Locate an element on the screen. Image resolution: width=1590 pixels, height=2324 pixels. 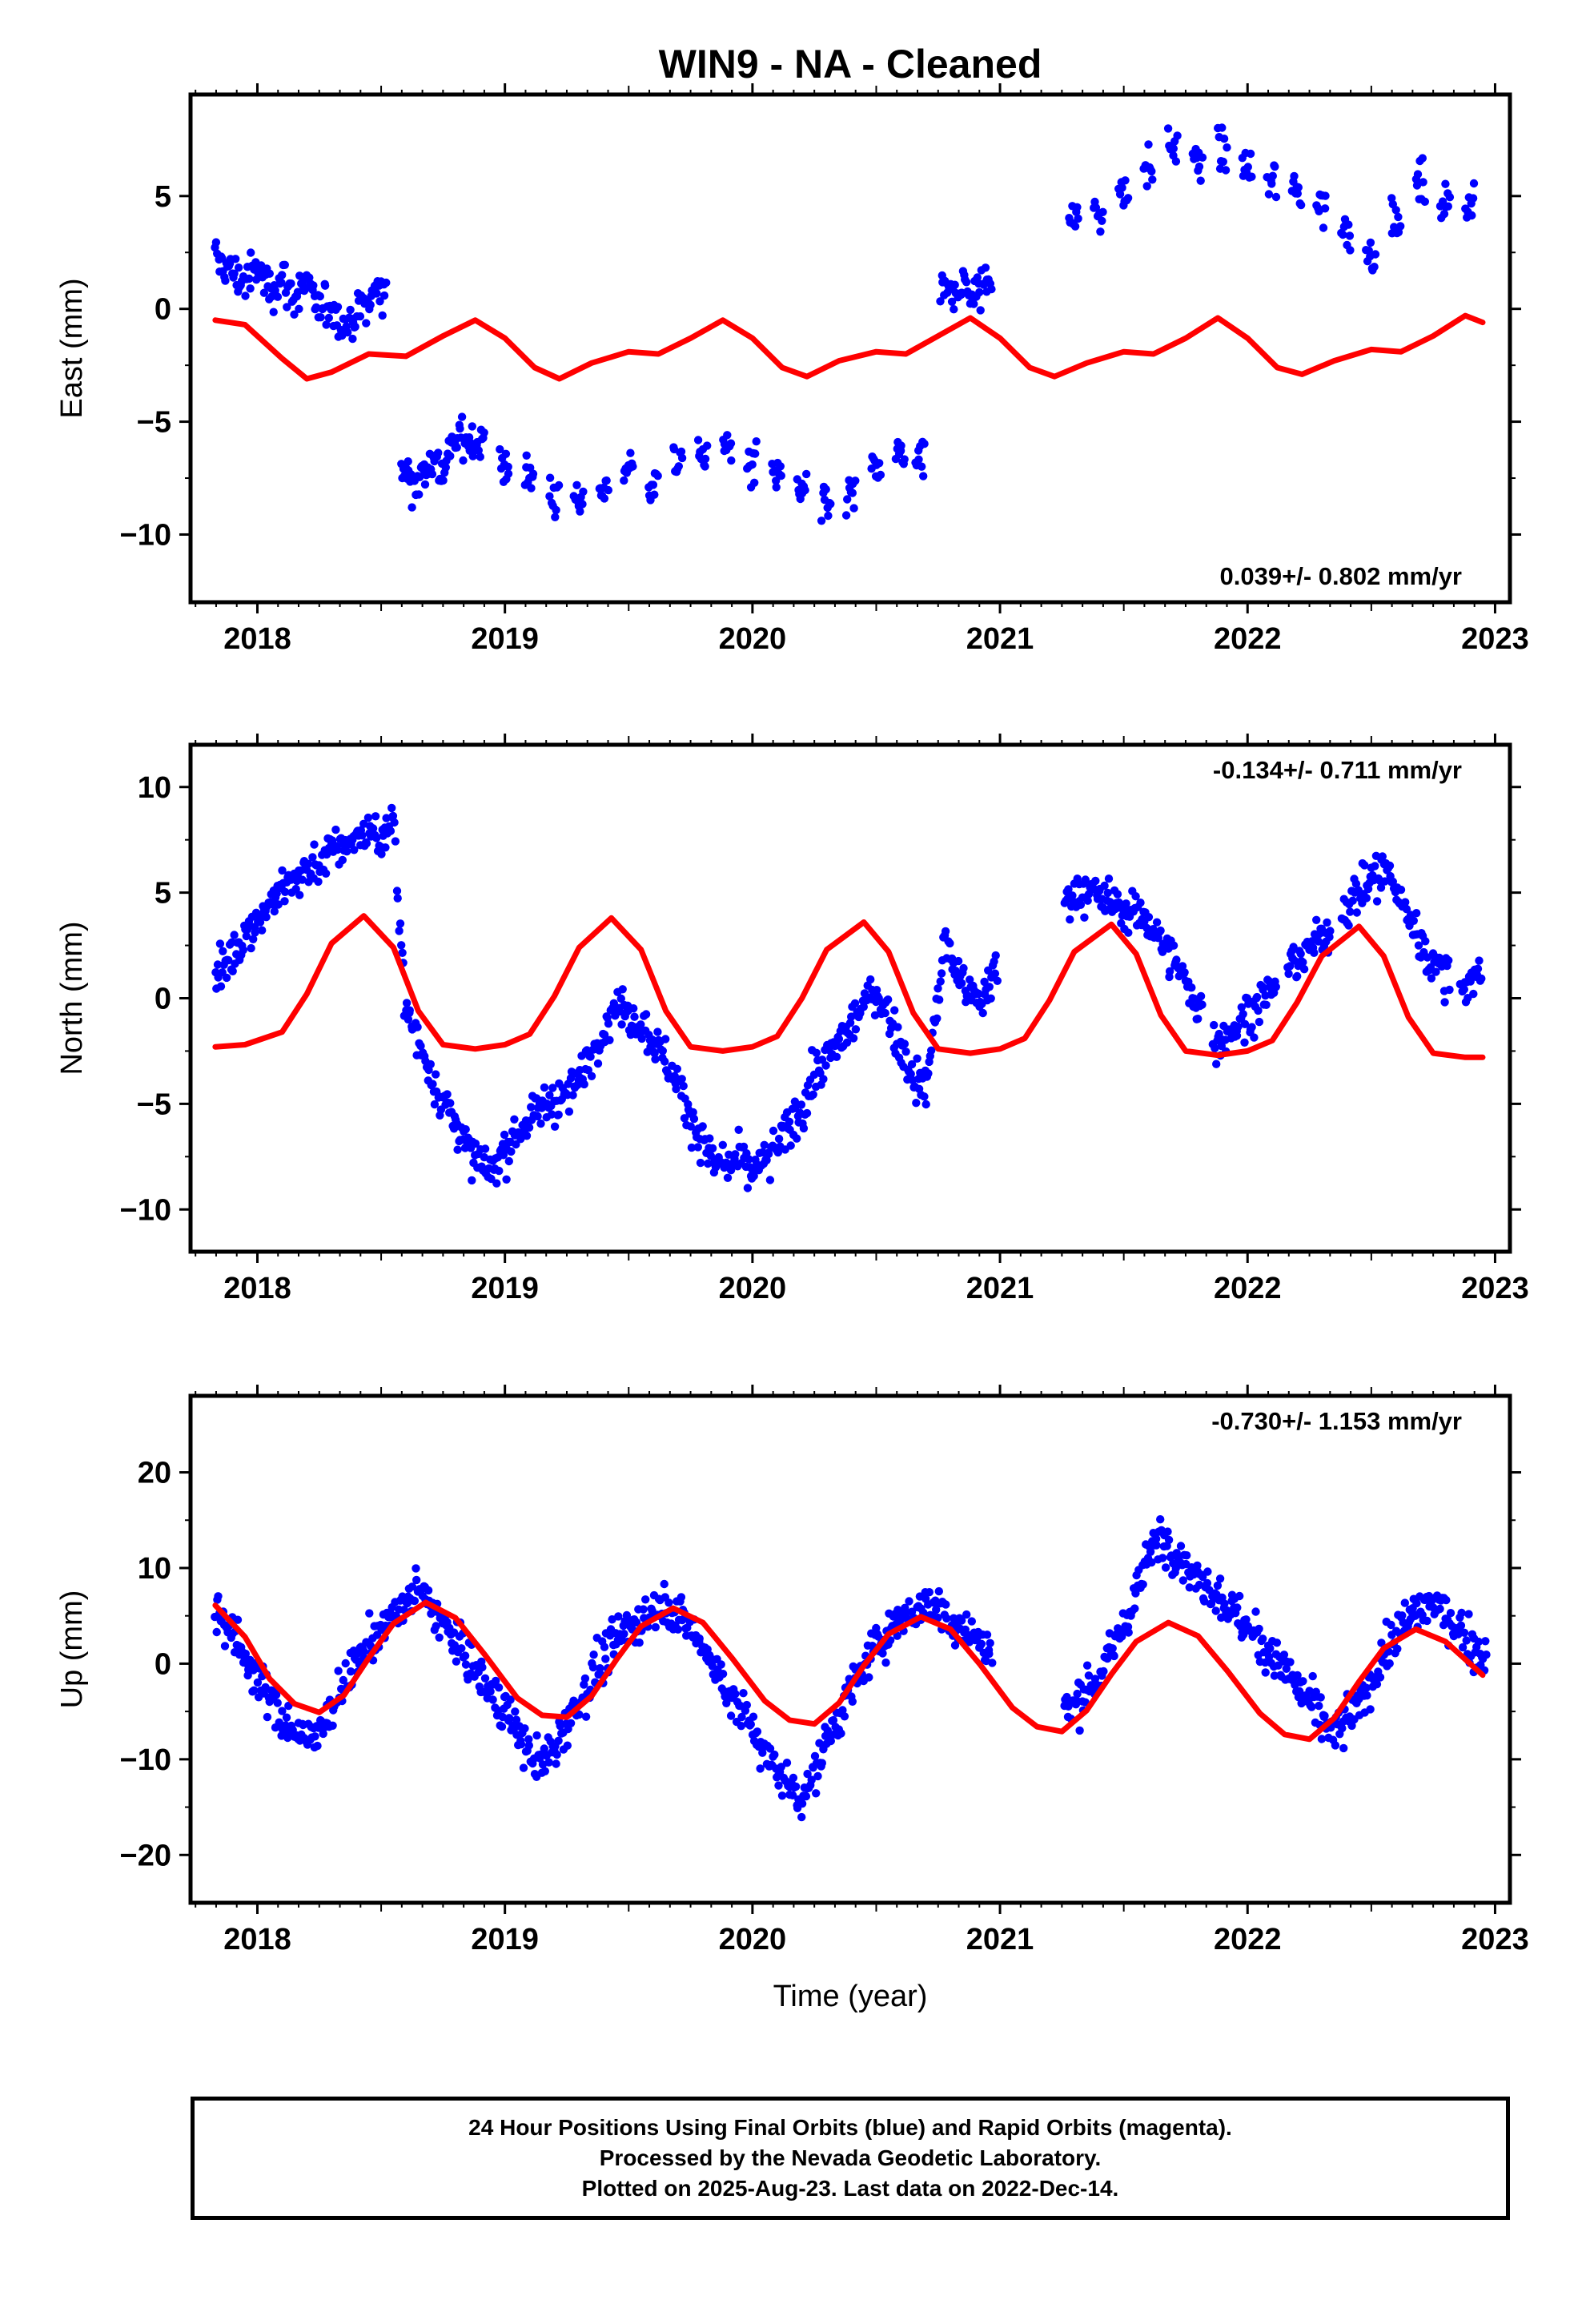
y-tick-label: −10 is located at coordinates (145, 1210).